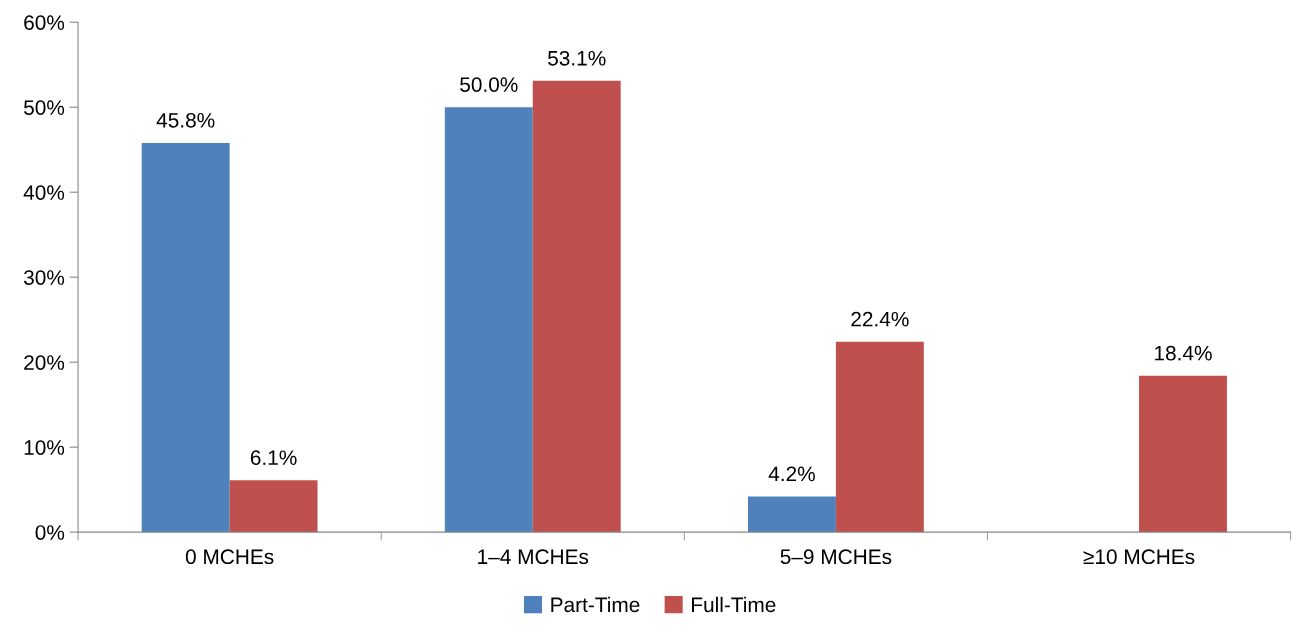  Describe the element at coordinates (44, 447) in the screenshot. I see `y-tick-label: 10%` at that location.